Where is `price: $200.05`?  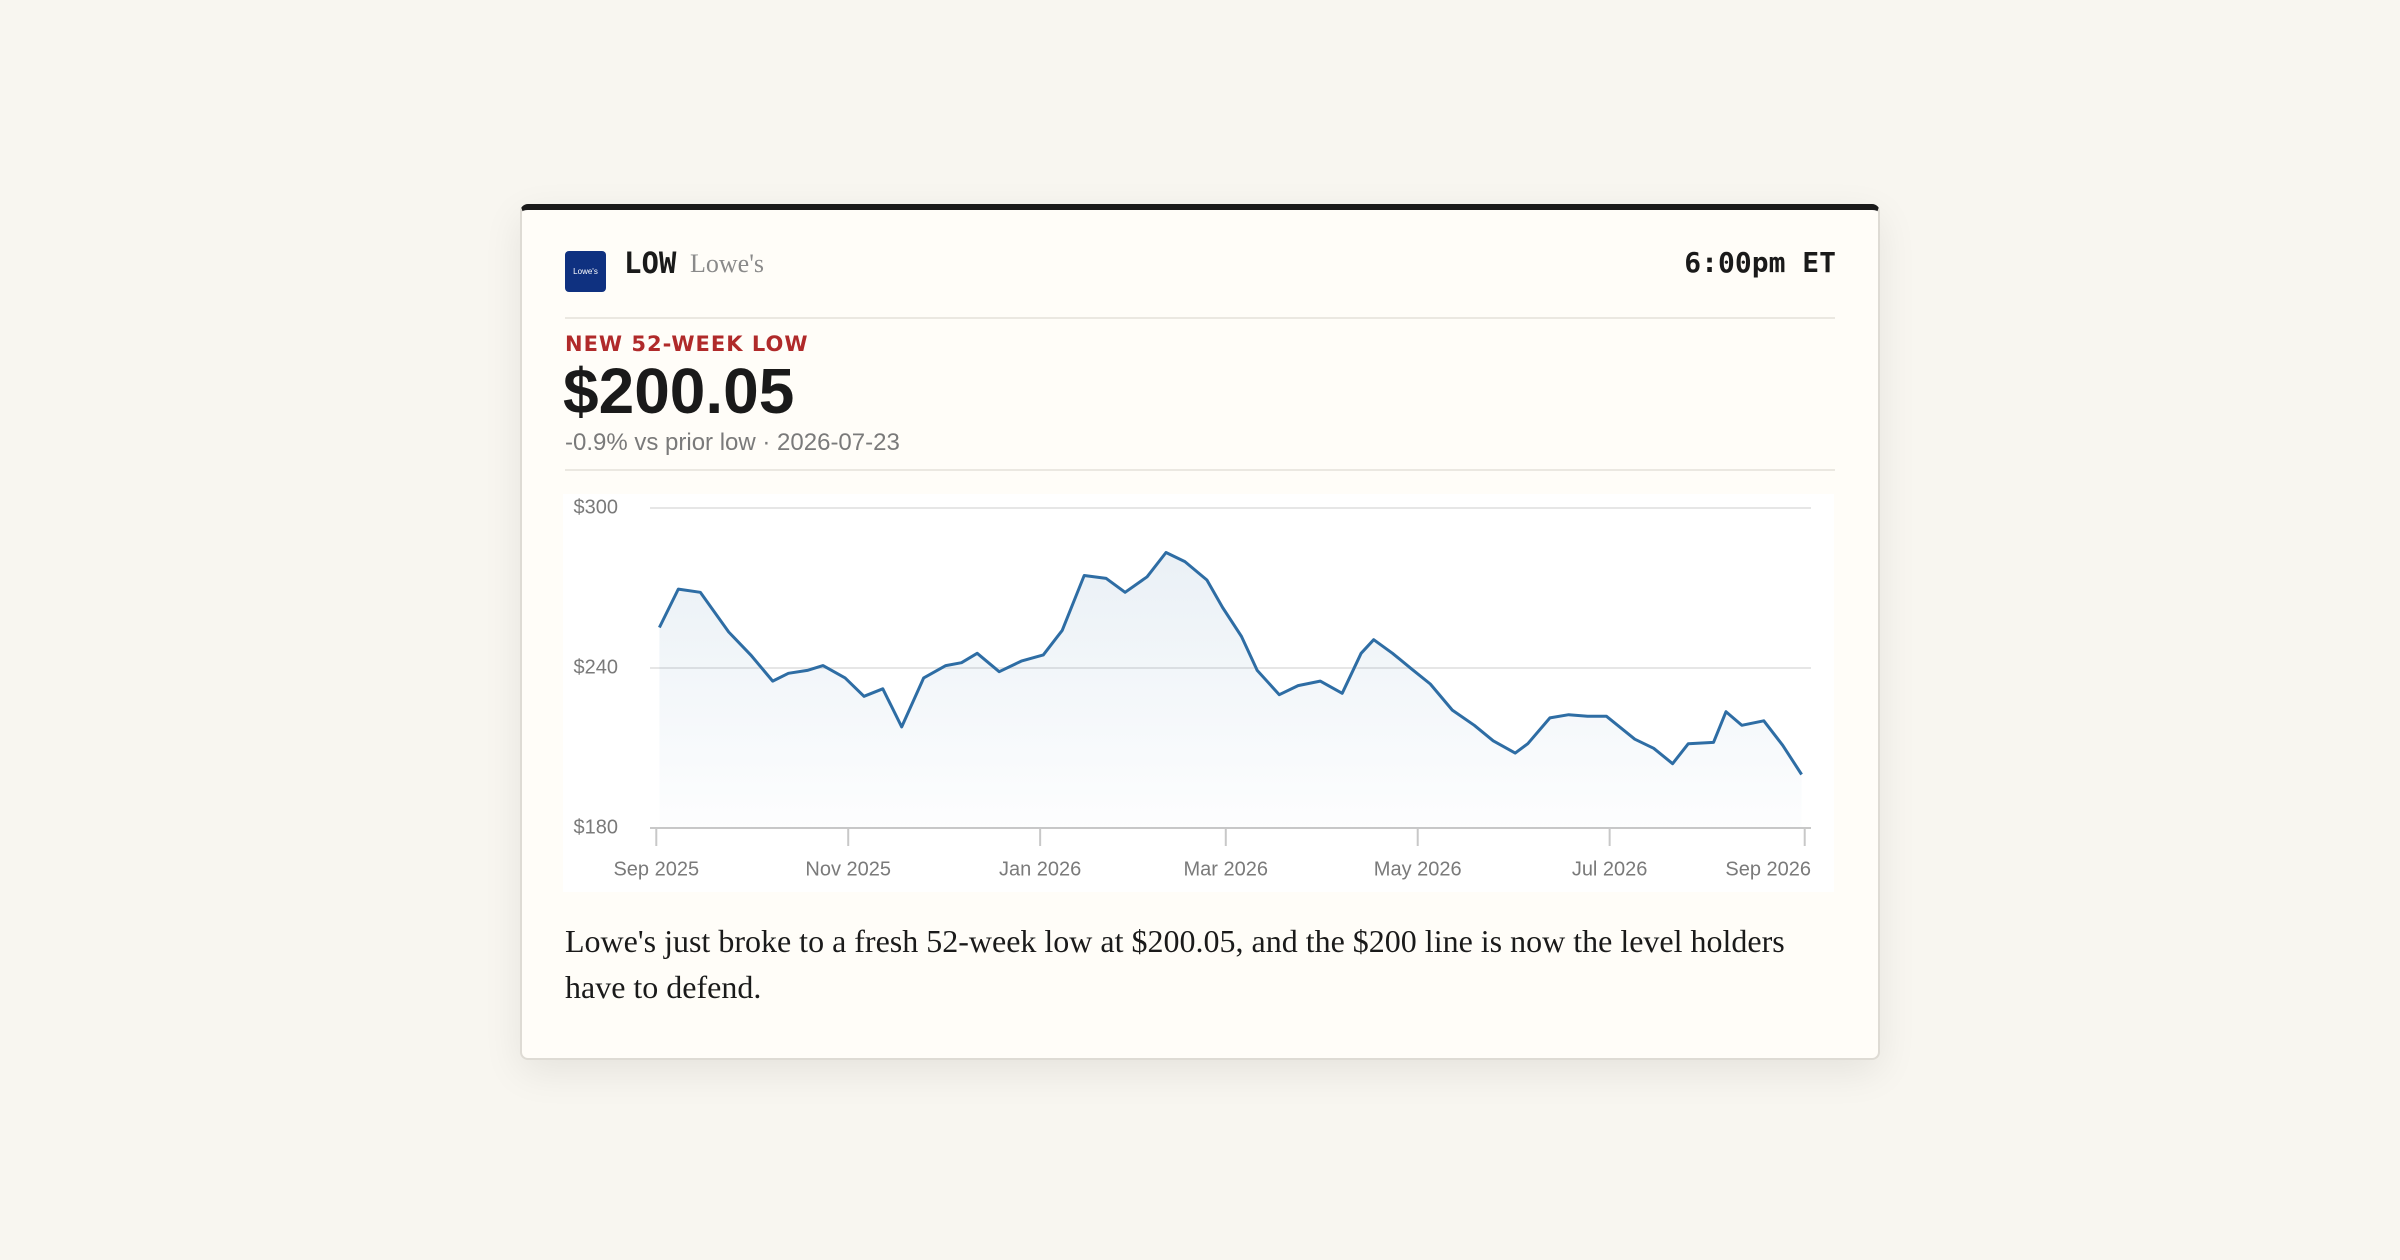
price: $200.05 is located at coordinates (679, 391).